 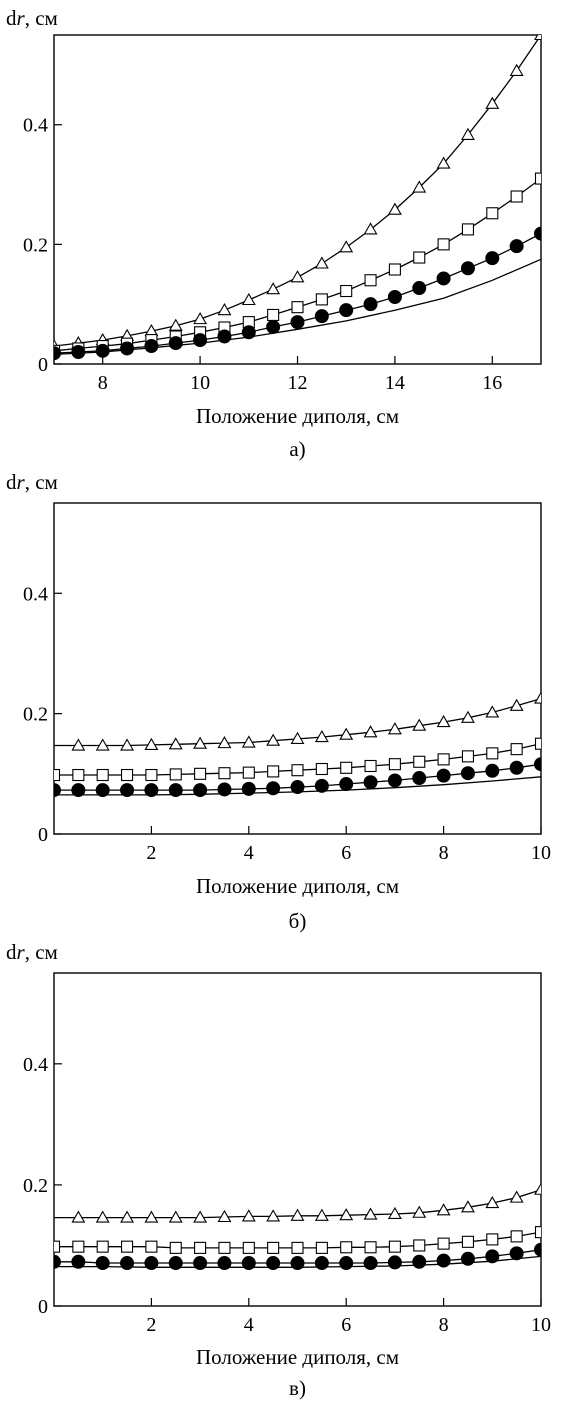 What do you see at coordinates (249, 1325) in the screenshot?
I see `x-tick-label: 4` at bounding box center [249, 1325].